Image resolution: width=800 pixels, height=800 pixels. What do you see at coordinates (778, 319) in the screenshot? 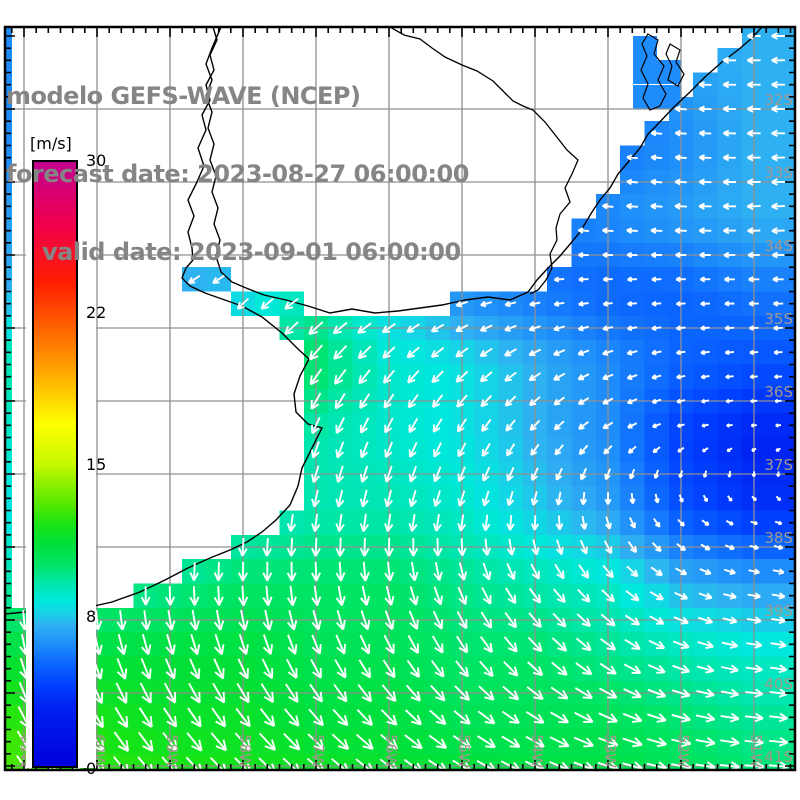
I see `lat-label: 35S` at bounding box center [778, 319].